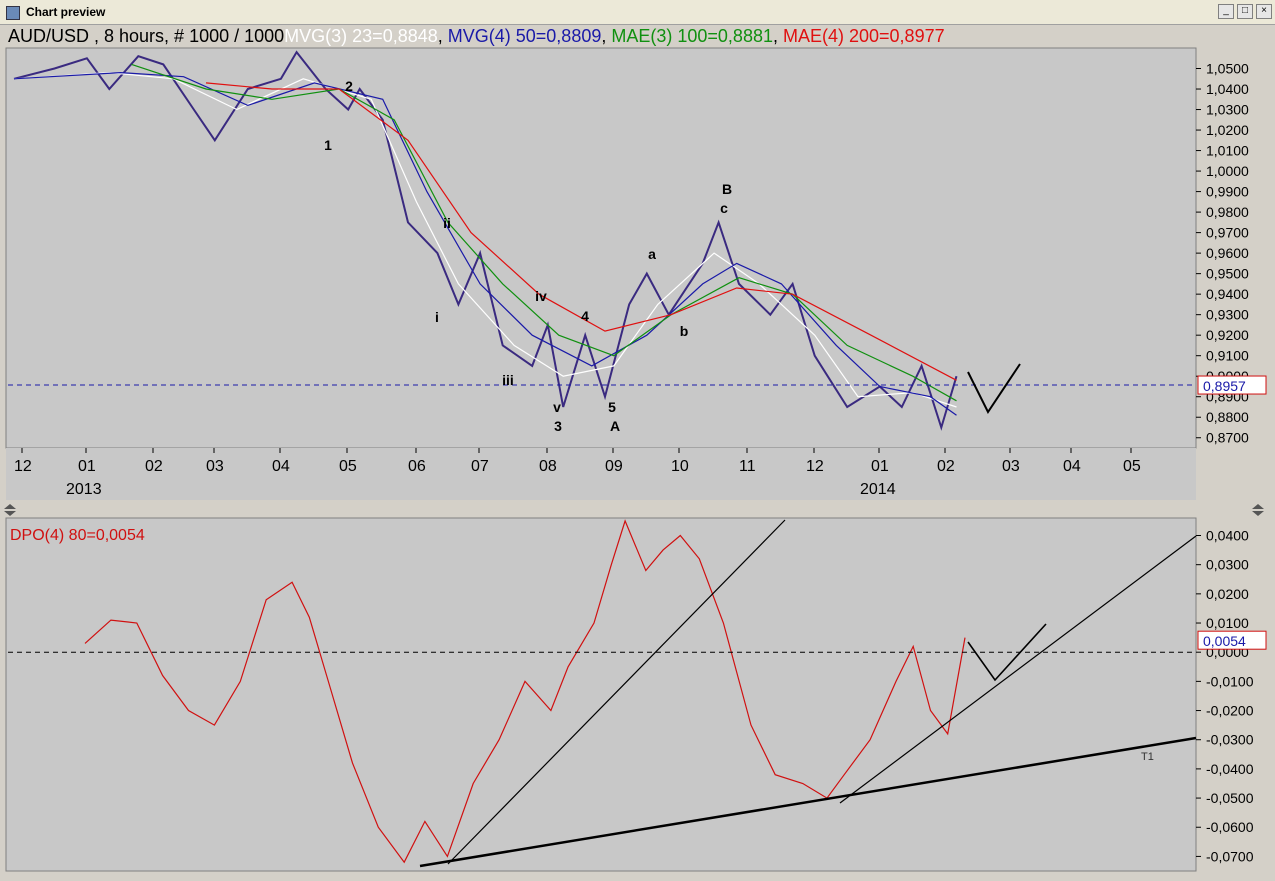 The width and height of the screenshot is (1275, 881). I want to click on wave-label-3: 3, so click(558, 426).